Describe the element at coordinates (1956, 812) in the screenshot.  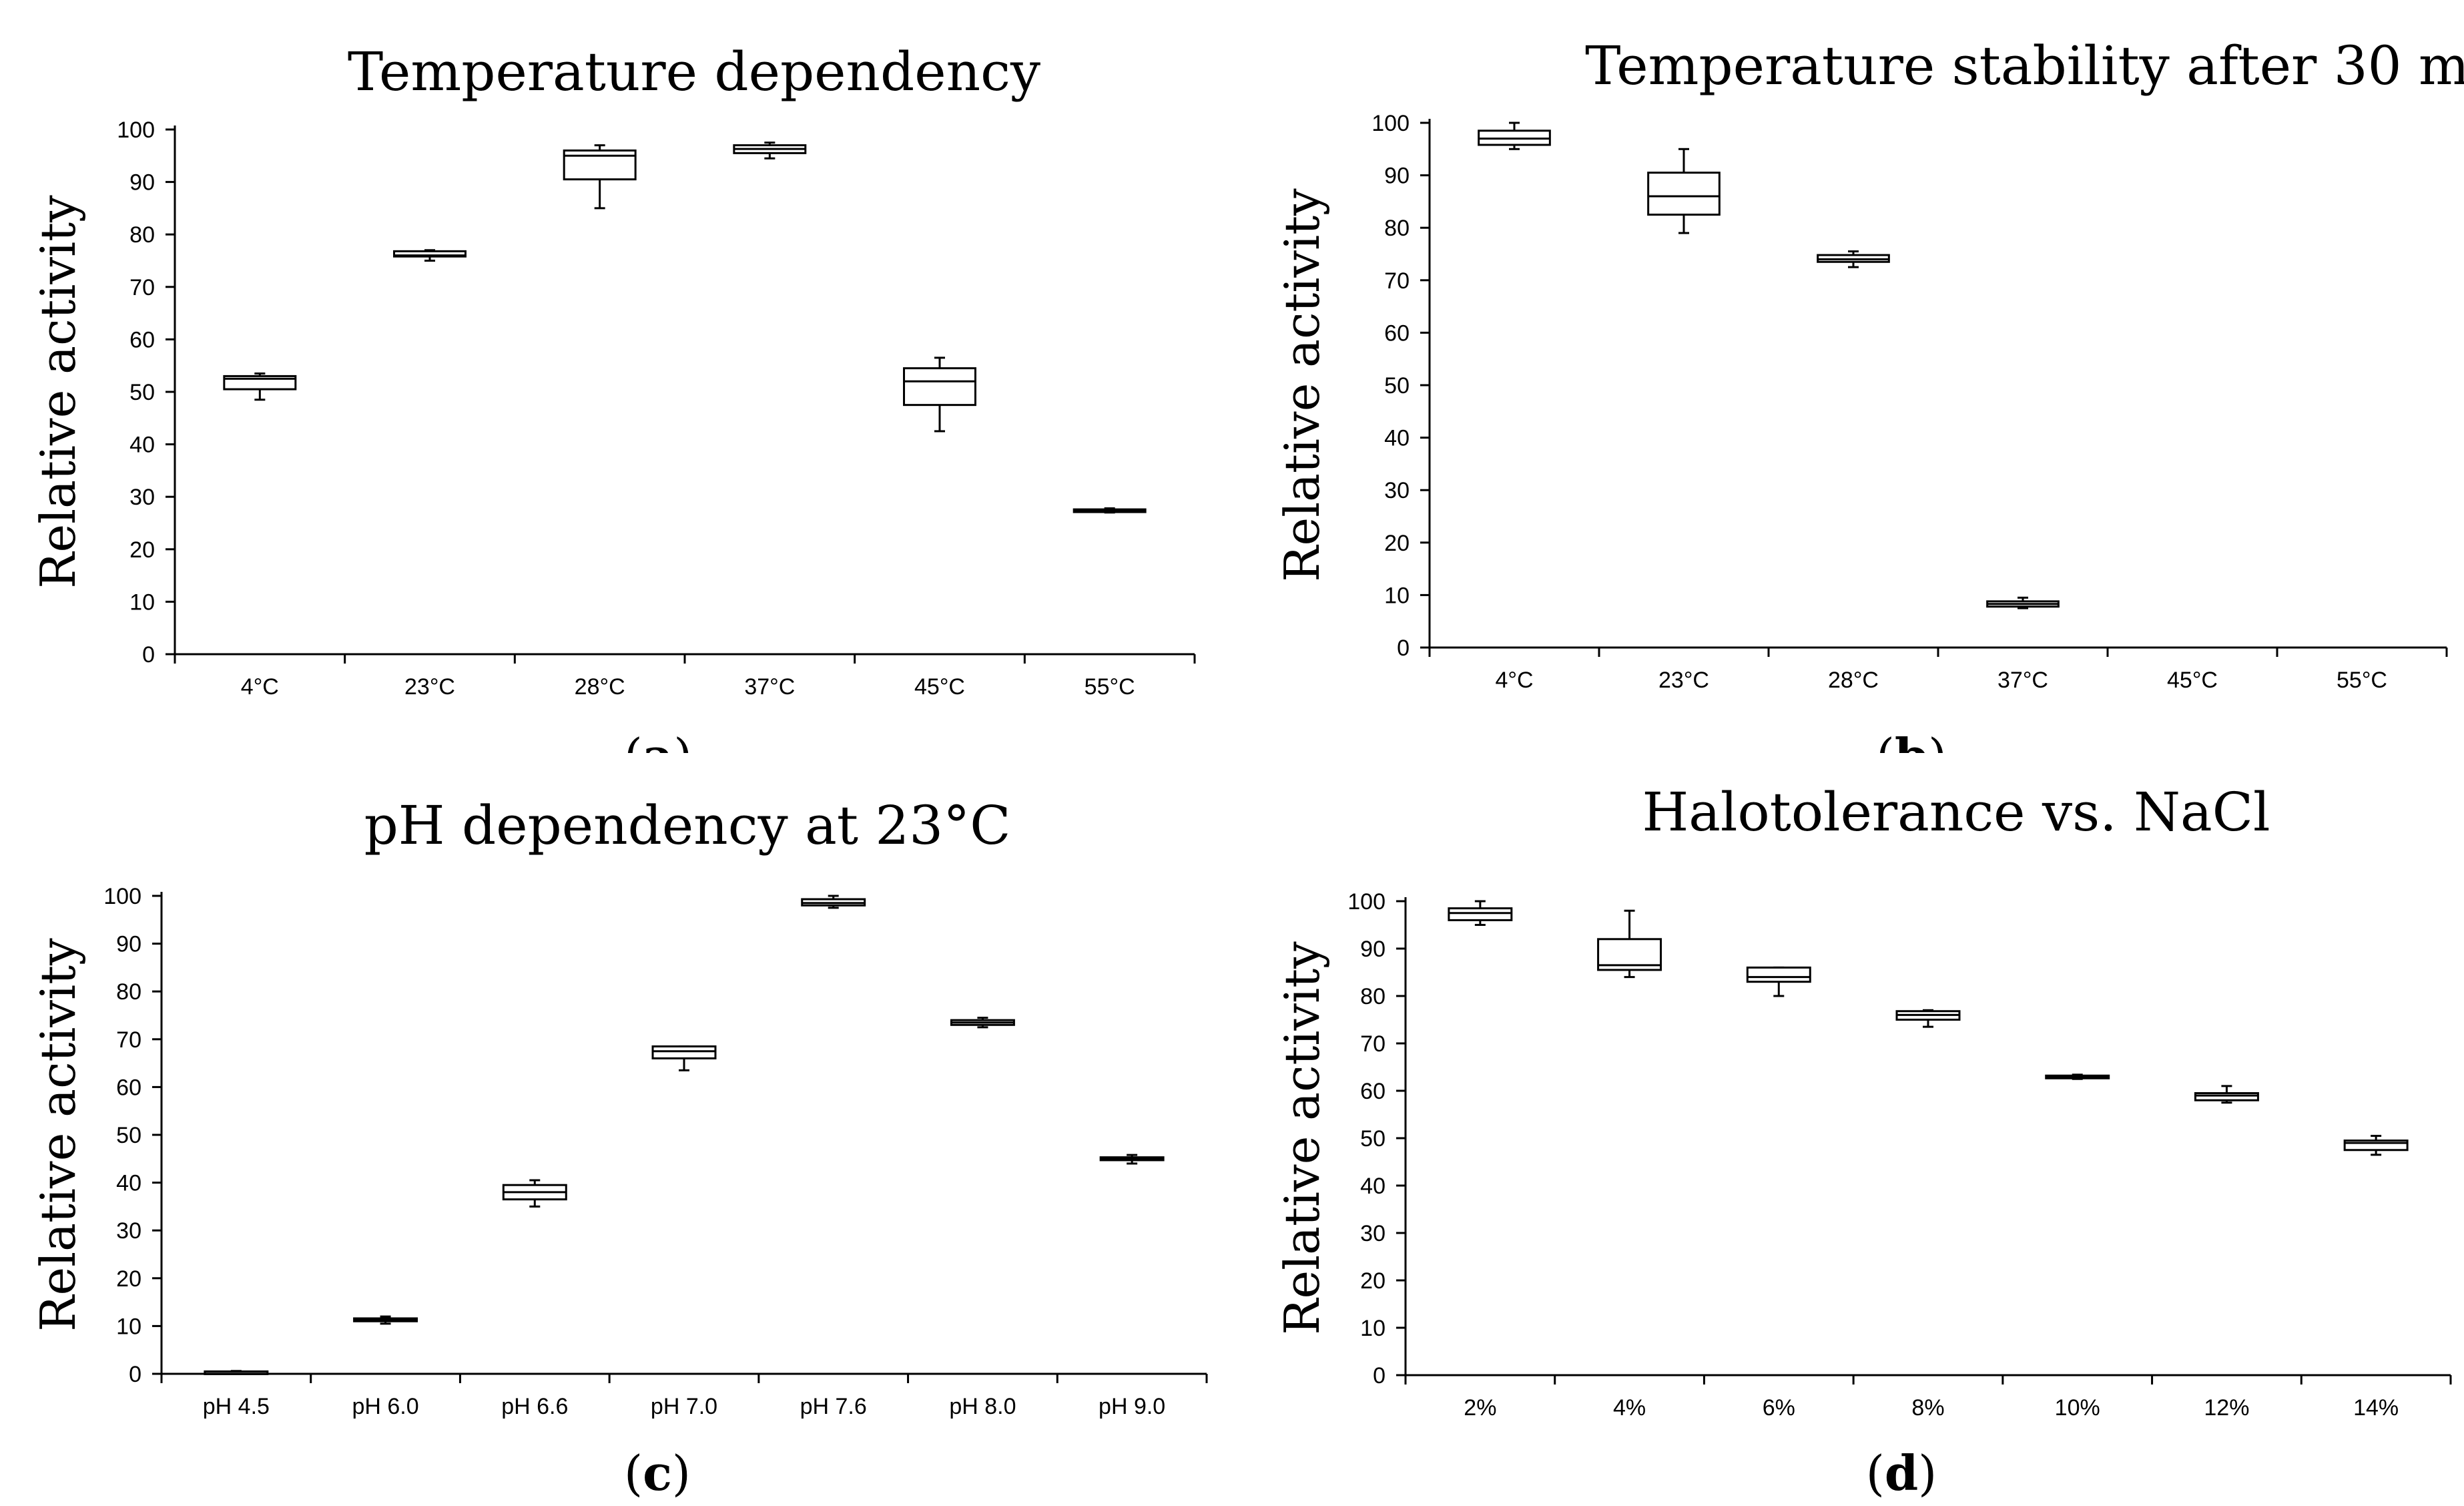
I see `chart-title: Halotolerance vs. NaCl` at that location.